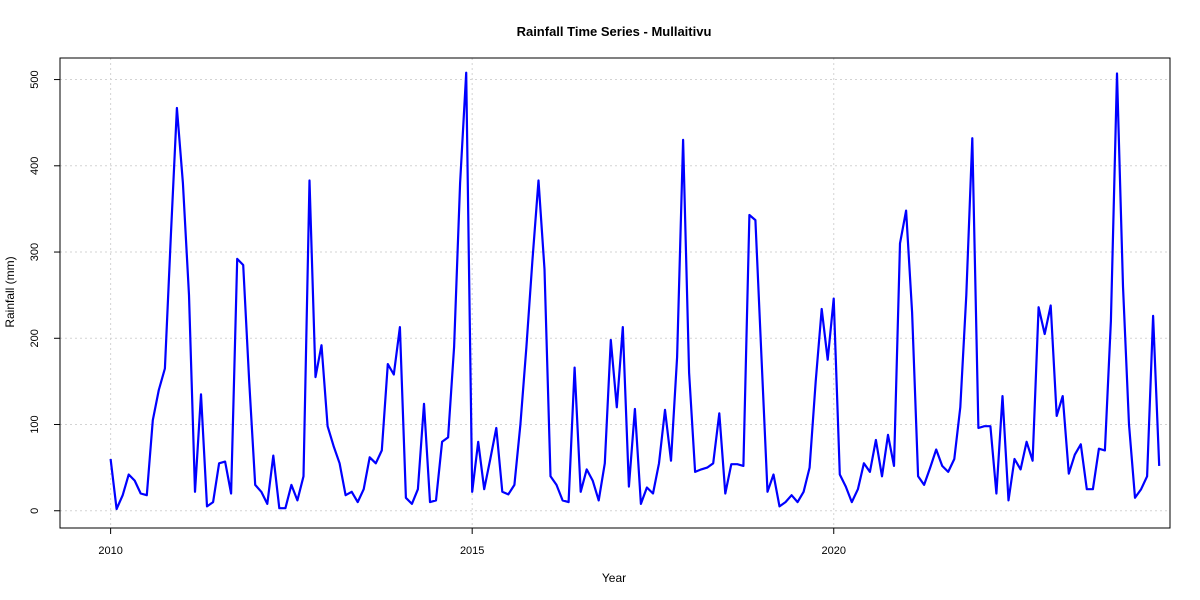 The width and height of the screenshot is (1200, 600). Describe the element at coordinates (472, 551) in the screenshot. I see `x-tick-label: 2015` at that location.